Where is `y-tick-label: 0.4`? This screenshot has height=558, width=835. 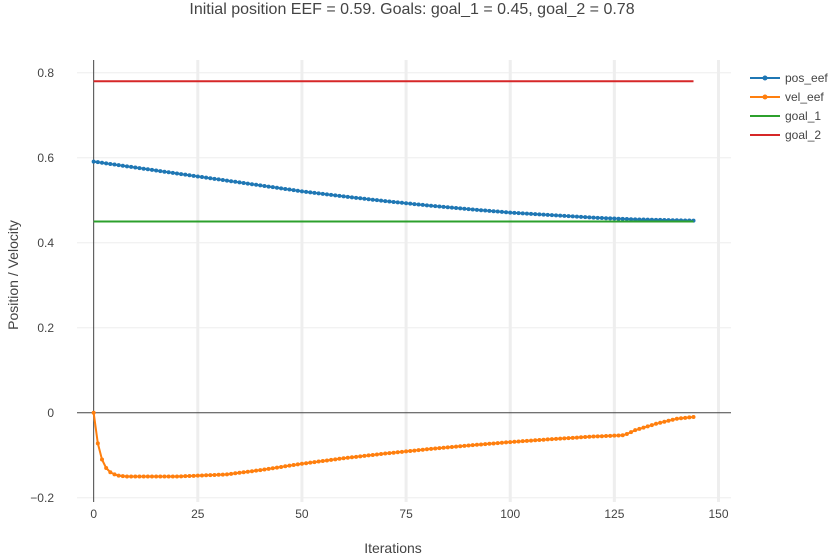
y-tick-label: 0.4 is located at coordinates (45, 243).